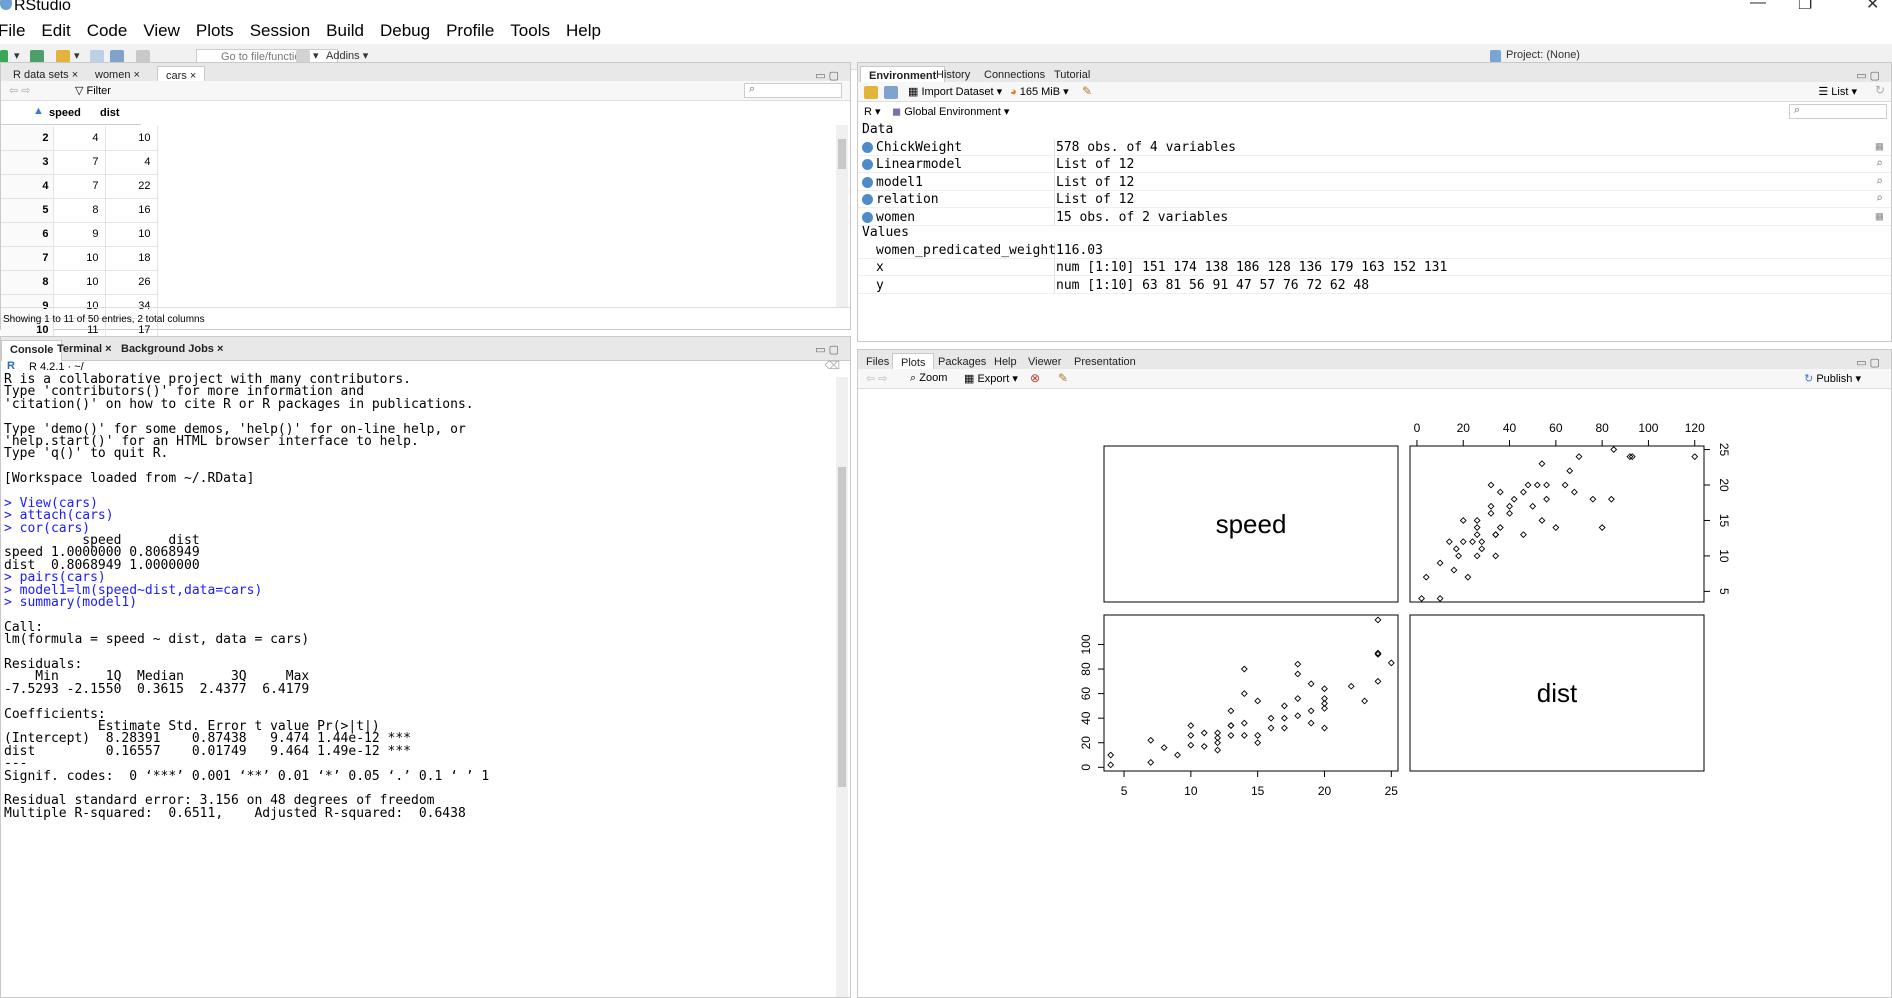 This screenshot has height=998, width=1892. I want to click on tab-plots: Plots, so click(913, 363).